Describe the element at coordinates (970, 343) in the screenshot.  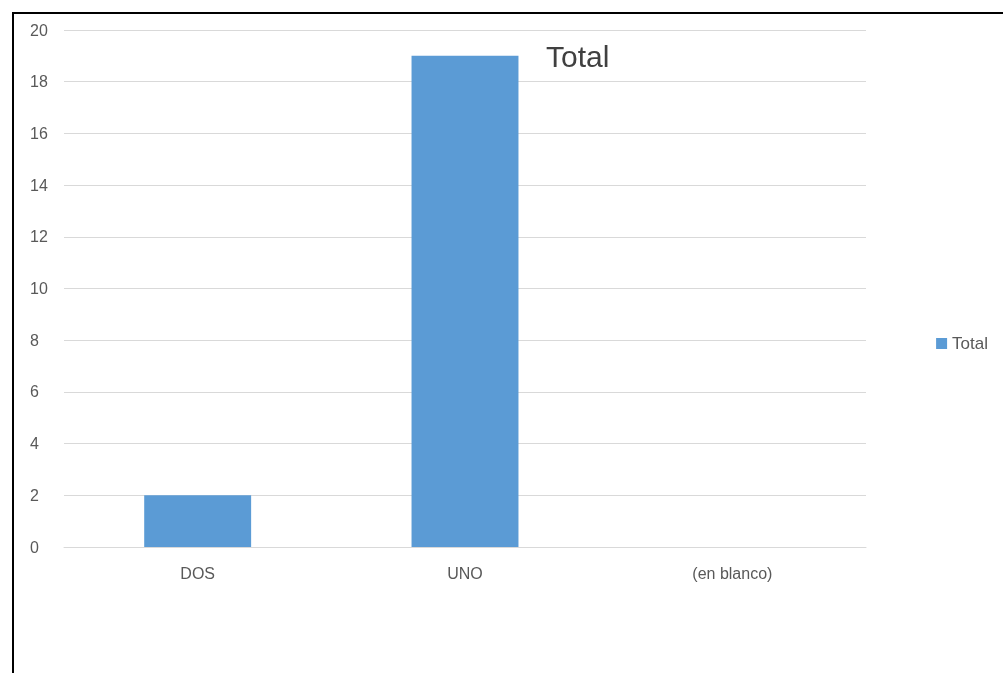
I see `legend-label: Total` at that location.